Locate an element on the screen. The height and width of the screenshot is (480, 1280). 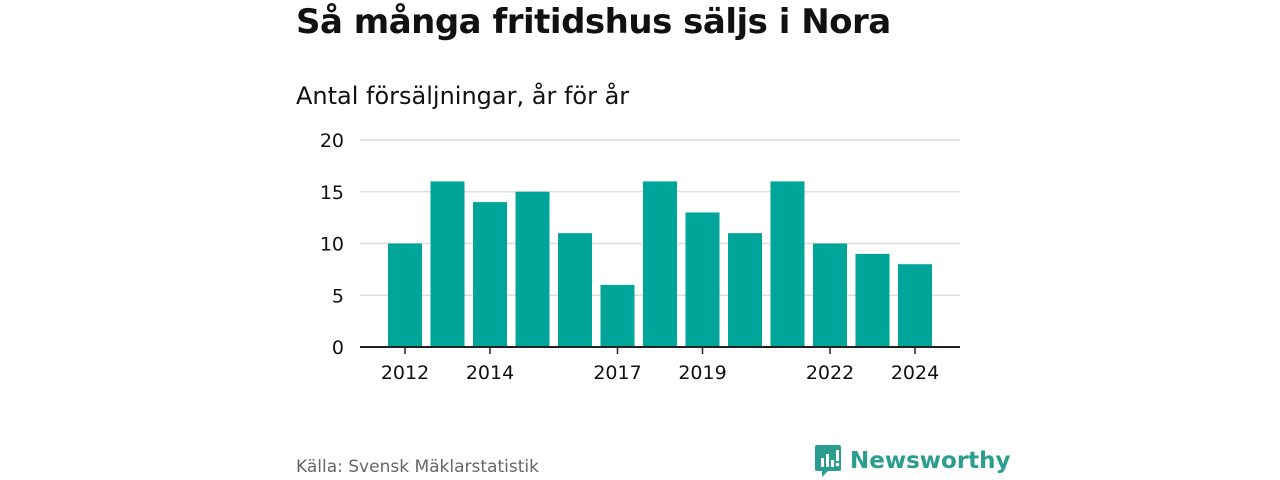
x-tick-label: 2024 is located at coordinates (915, 373).